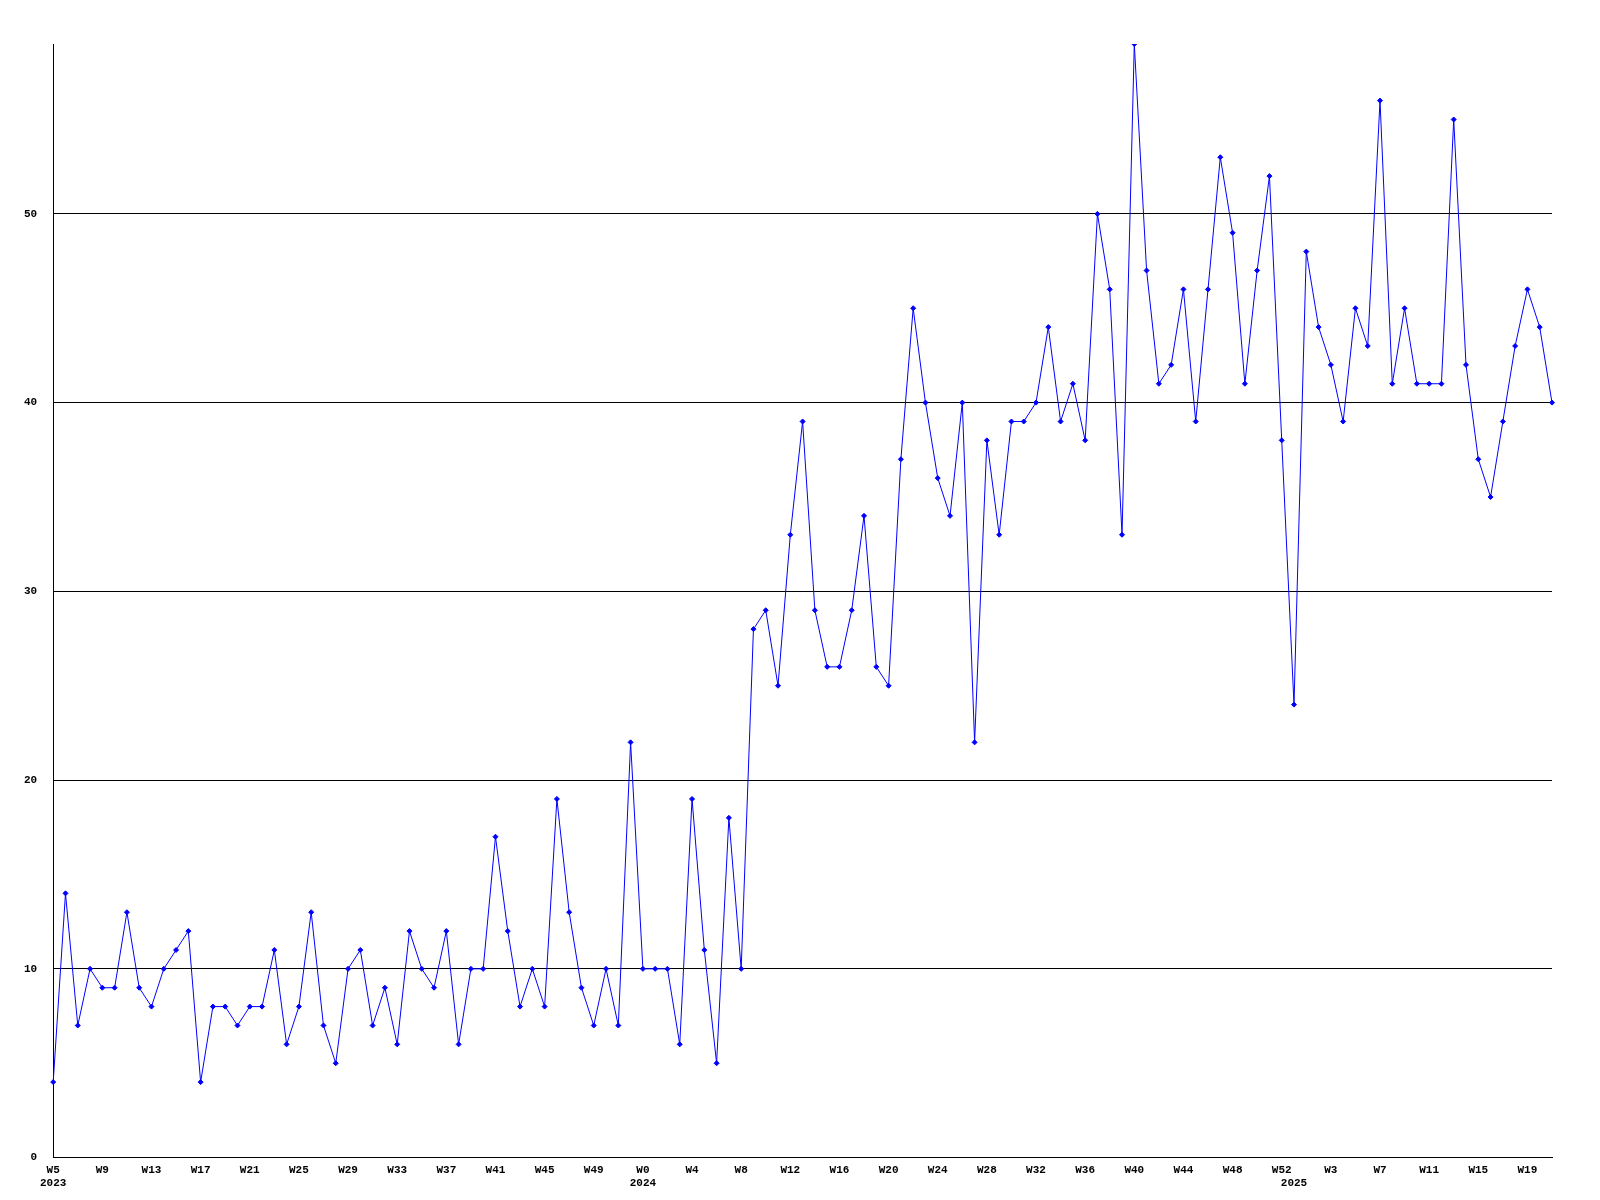 The image size is (1600, 1200). What do you see at coordinates (1085, 1169) in the screenshot?
I see `x-tick-label: W36` at bounding box center [1085, 1169].